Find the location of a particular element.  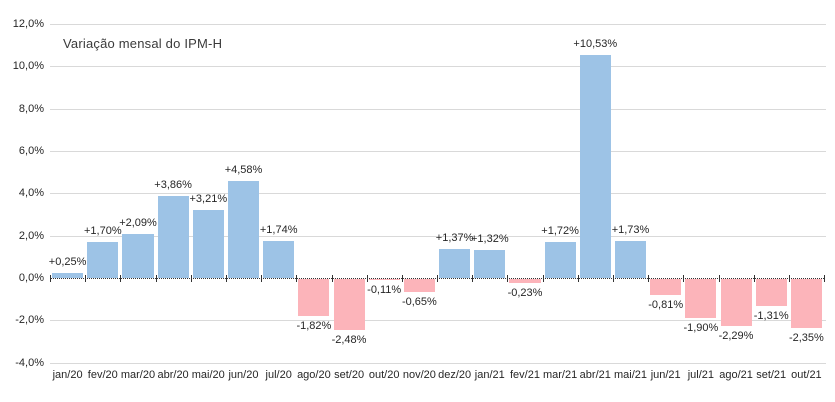

x-axis-tick-label: jul/20 is located at coordinates (278, 375).